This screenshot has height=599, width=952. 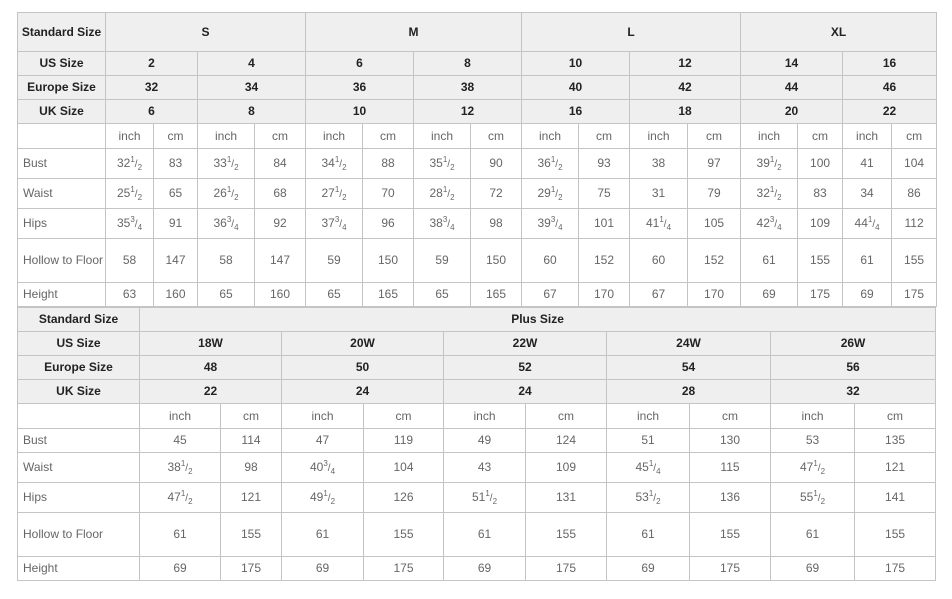 What do you see at coordinates (839, 32) in the screenshot?
I see `size-group-xl: XL` at bounding box center [839, 32].